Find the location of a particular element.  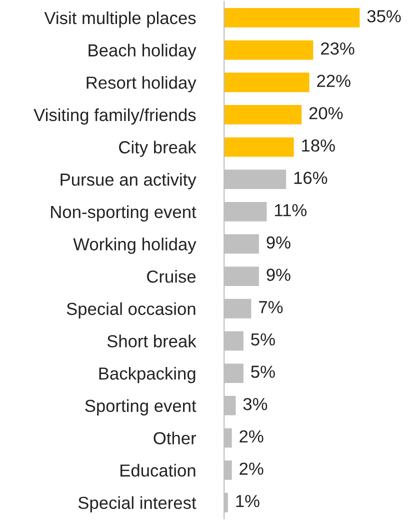

data-label: 20% is located at coordinates (326, 113).